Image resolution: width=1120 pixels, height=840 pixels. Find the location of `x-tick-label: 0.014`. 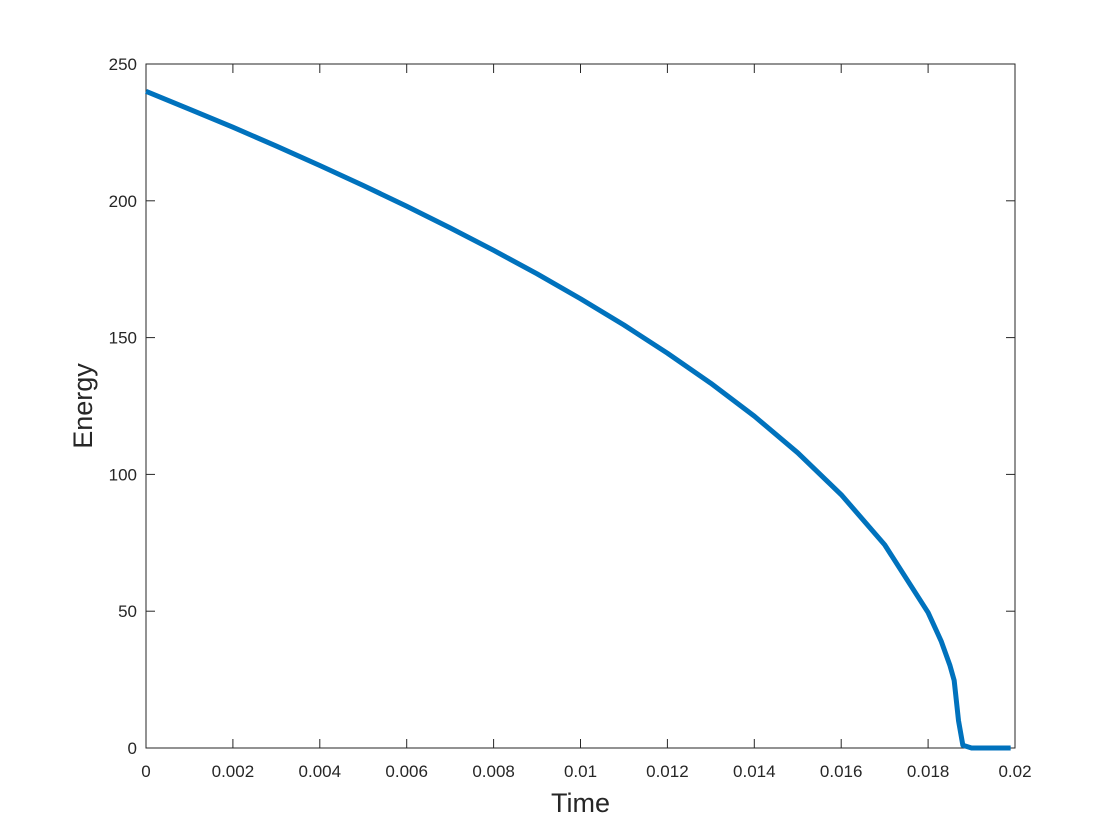

x-tick-label: 0.014 is located at coordinates (754, 771).